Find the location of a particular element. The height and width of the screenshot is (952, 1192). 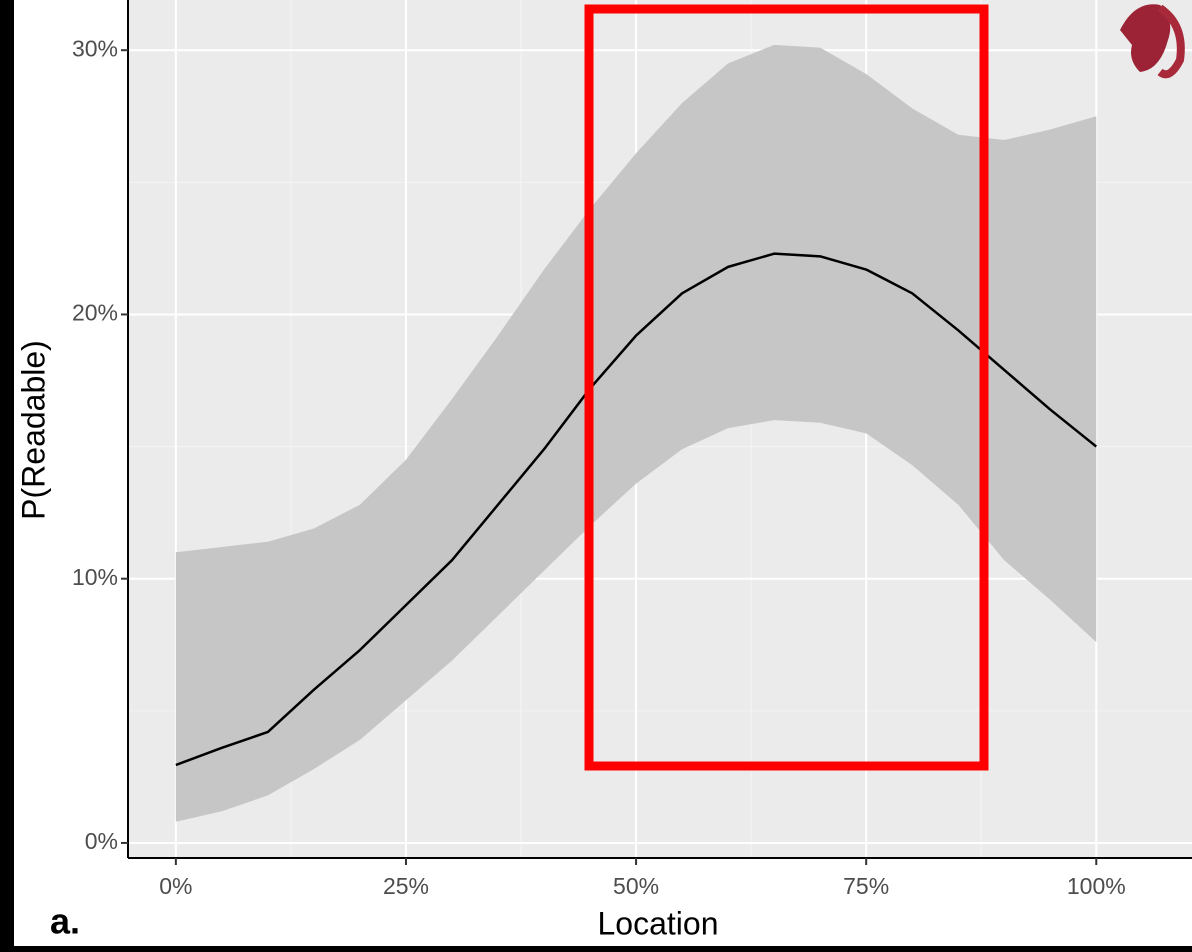

panel-label: a. is located at coordinates (65, 921).